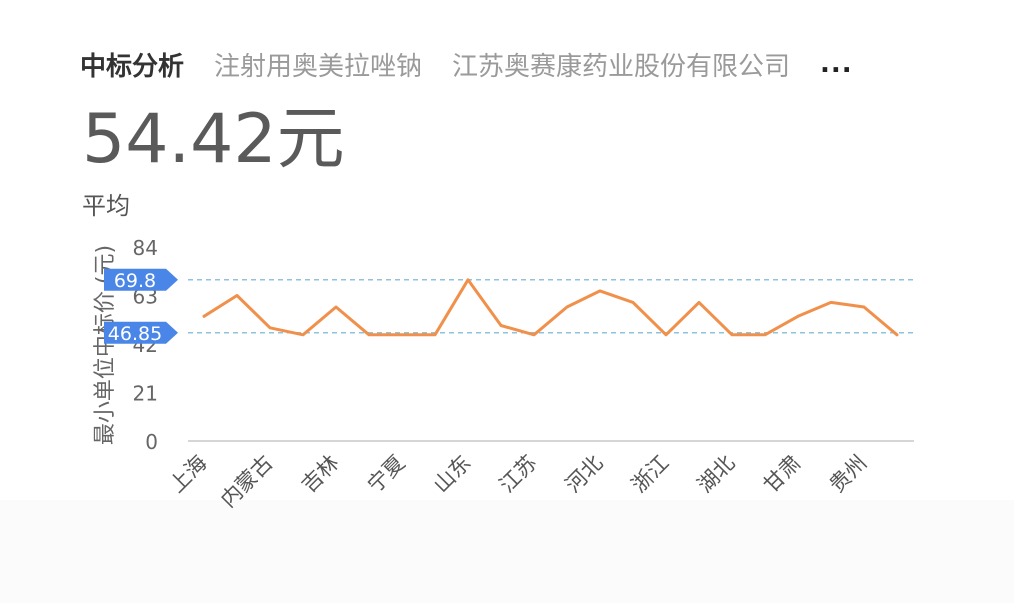 The height and width of the screenshot is (603, 1014). I want to click on x-tick-label: 宁夏, so click(386, 474).